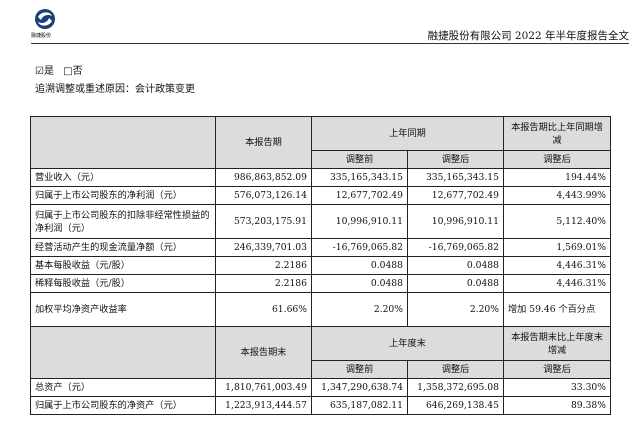 The width and height of the screenshot is (641, 429). I want to click on header-rule, so click(330, 43).